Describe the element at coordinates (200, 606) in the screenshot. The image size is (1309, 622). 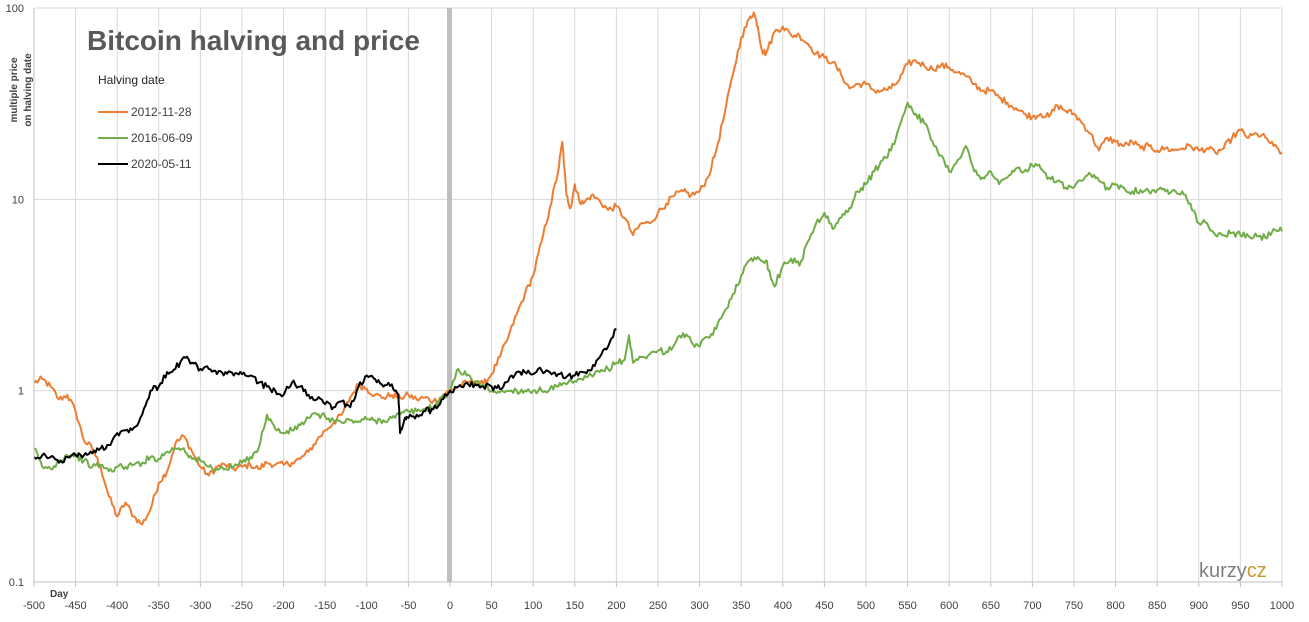
I see `x-tick-label: -300` at that location.